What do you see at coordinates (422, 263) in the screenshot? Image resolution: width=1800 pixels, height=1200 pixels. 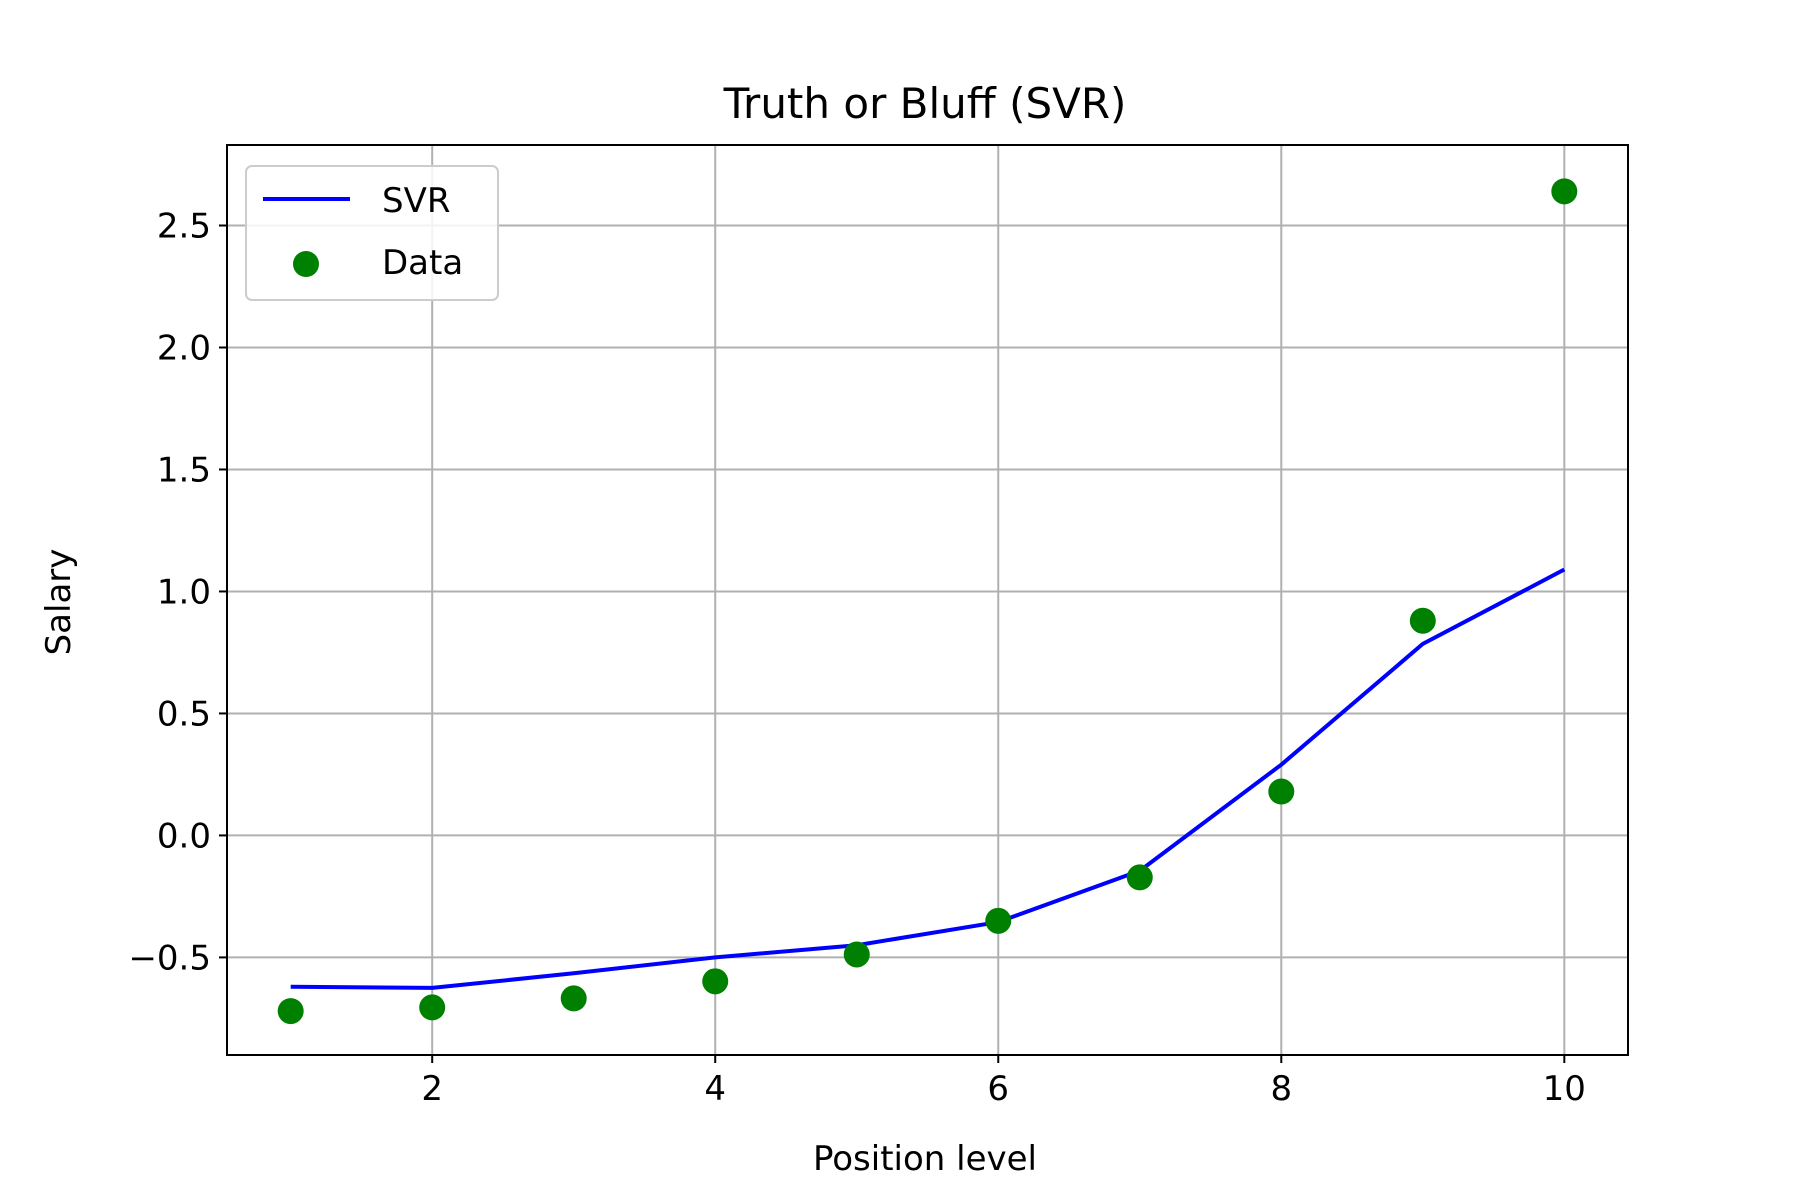 I see `legend-data-label: Data` at bounding box center [422, 263].